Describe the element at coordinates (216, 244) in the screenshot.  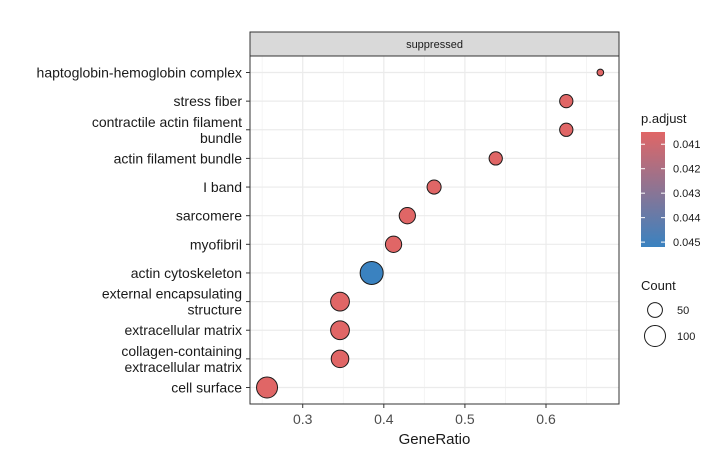
I see `y-tick-label: myofibril` at that location.